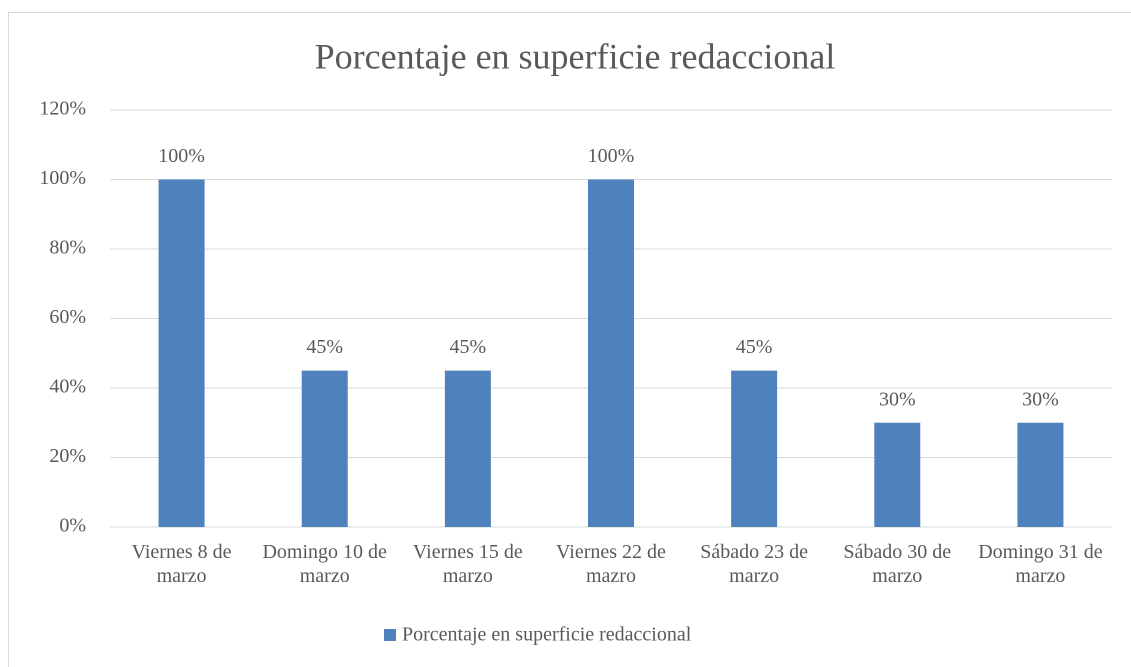 The image size is (1131, 667). What do you see at coordinates (611, 564) in the screenshot?
I see `x-tick-label: Viernes 22 de mazro` at bounding box center [611, 564].